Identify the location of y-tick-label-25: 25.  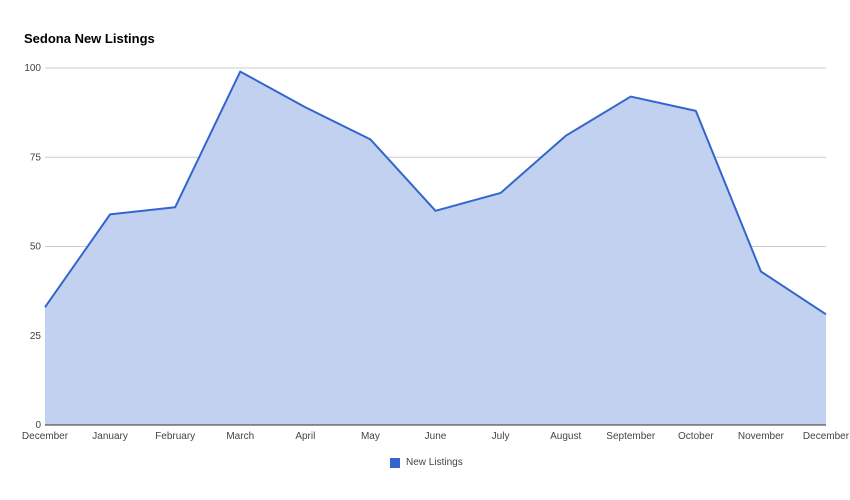
(36, 336).